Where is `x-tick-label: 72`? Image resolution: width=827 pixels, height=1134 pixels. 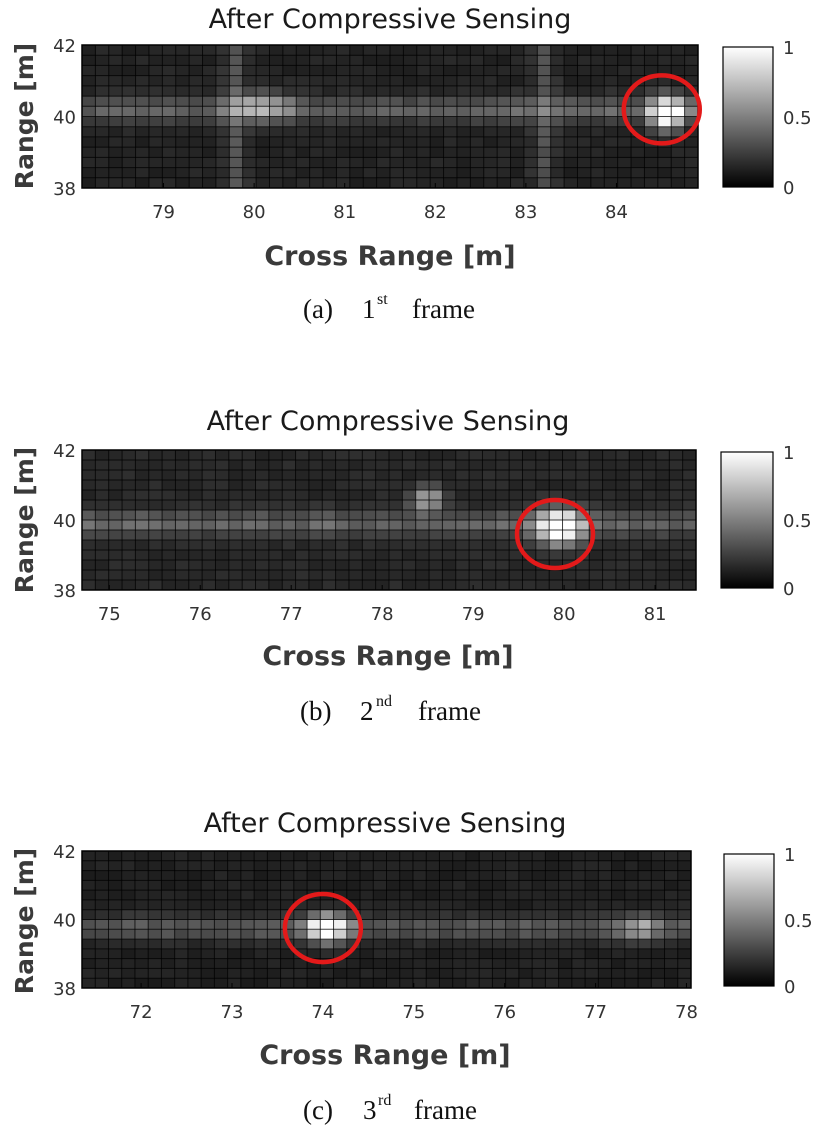 x-tick-label: 72 is located at coordinates (141, 1012).